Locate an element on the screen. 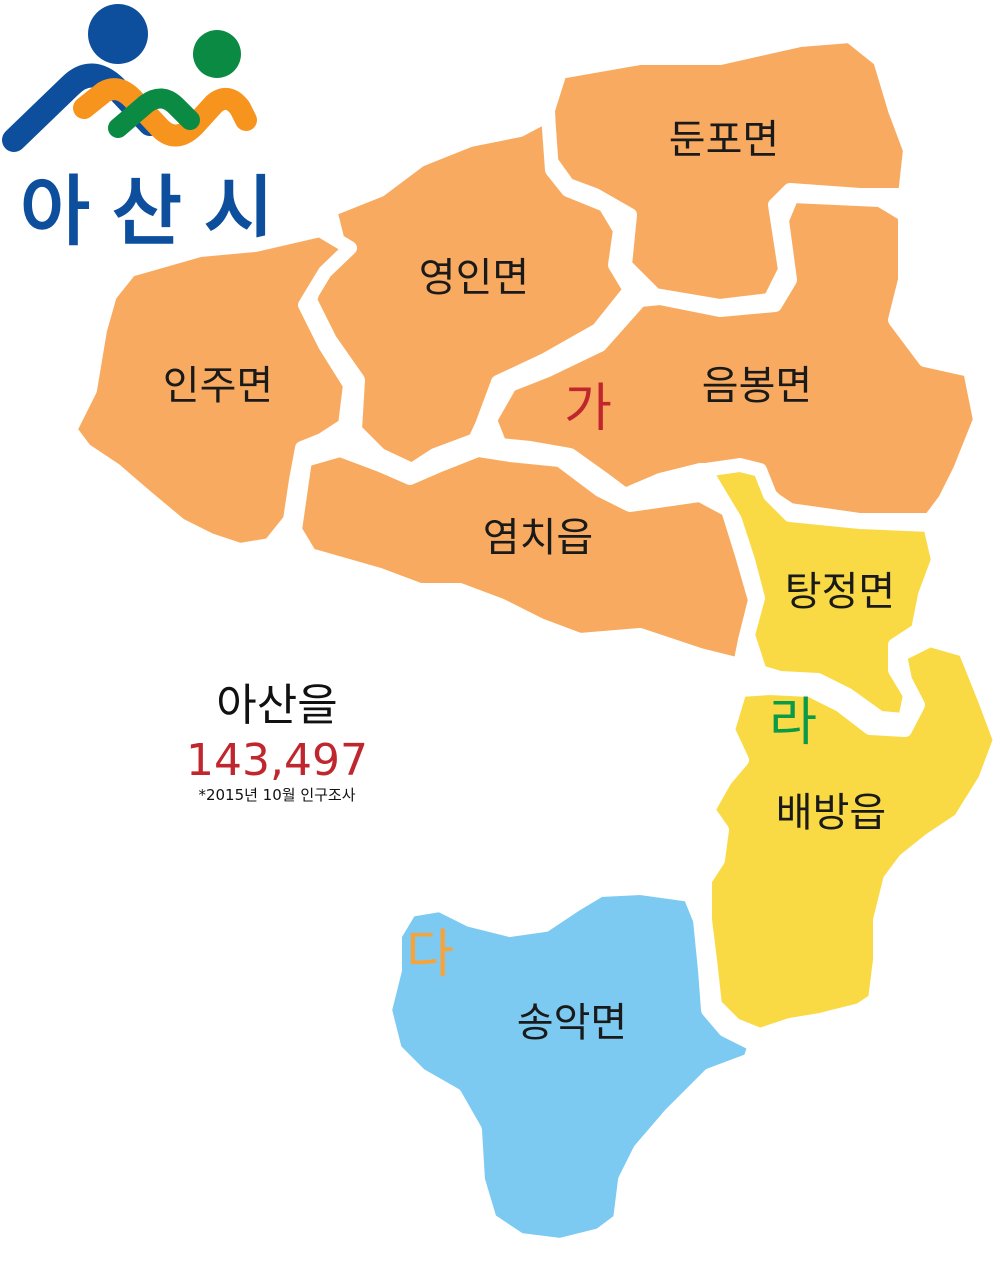 The height and width of the screenshot is (1285, 1000). logo-orange-stroke-icon is located at coordinates (165, 112).